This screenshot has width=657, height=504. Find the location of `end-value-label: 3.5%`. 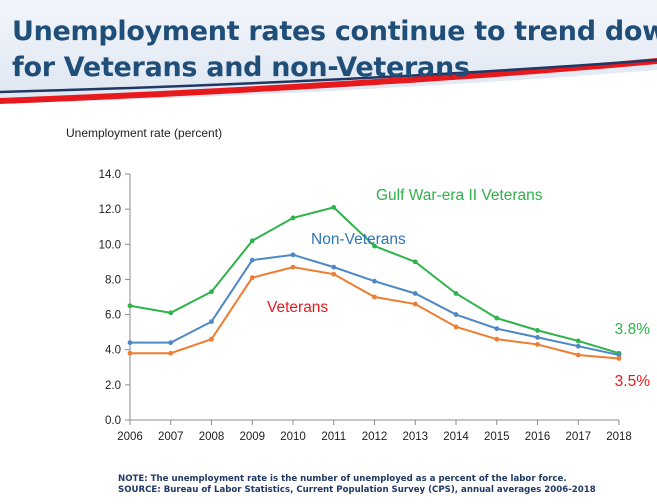

end-value-label: 3.5% is located at coordinates (633, 381).